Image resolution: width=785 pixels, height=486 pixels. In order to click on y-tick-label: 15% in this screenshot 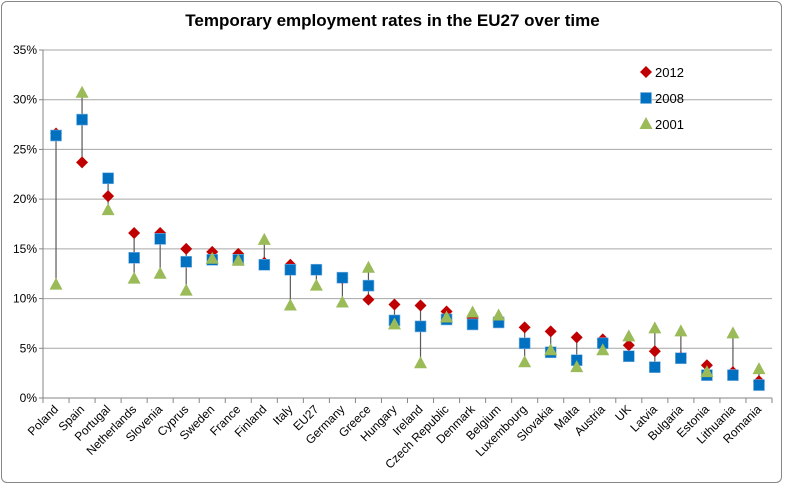, I will do `click(25, 249)`.